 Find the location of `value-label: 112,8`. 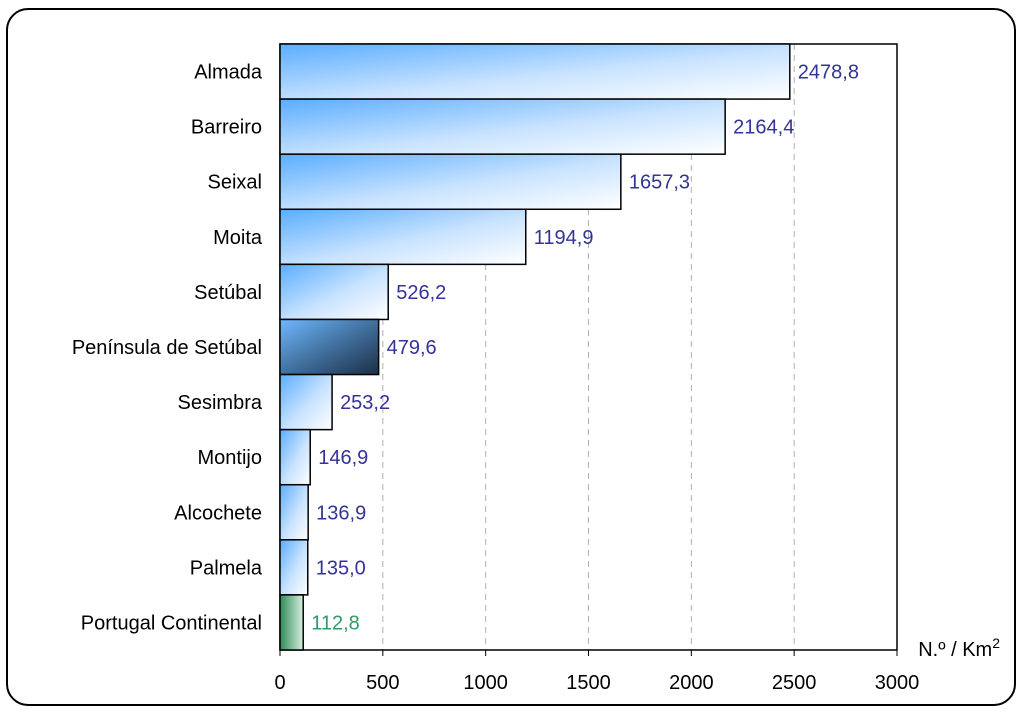

value-label: 112,8 is located at coordinates (335, 623).